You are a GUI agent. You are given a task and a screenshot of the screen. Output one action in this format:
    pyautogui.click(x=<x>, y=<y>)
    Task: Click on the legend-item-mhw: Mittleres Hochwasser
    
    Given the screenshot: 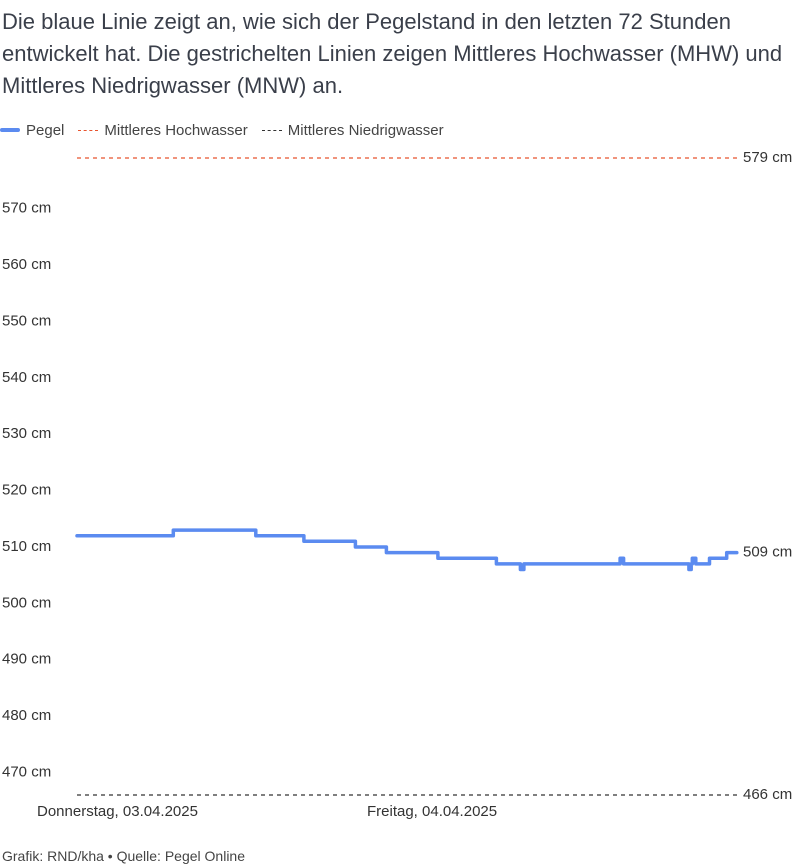 What is the action you would take?
    pyautogui.click(x=163, y=130)
    